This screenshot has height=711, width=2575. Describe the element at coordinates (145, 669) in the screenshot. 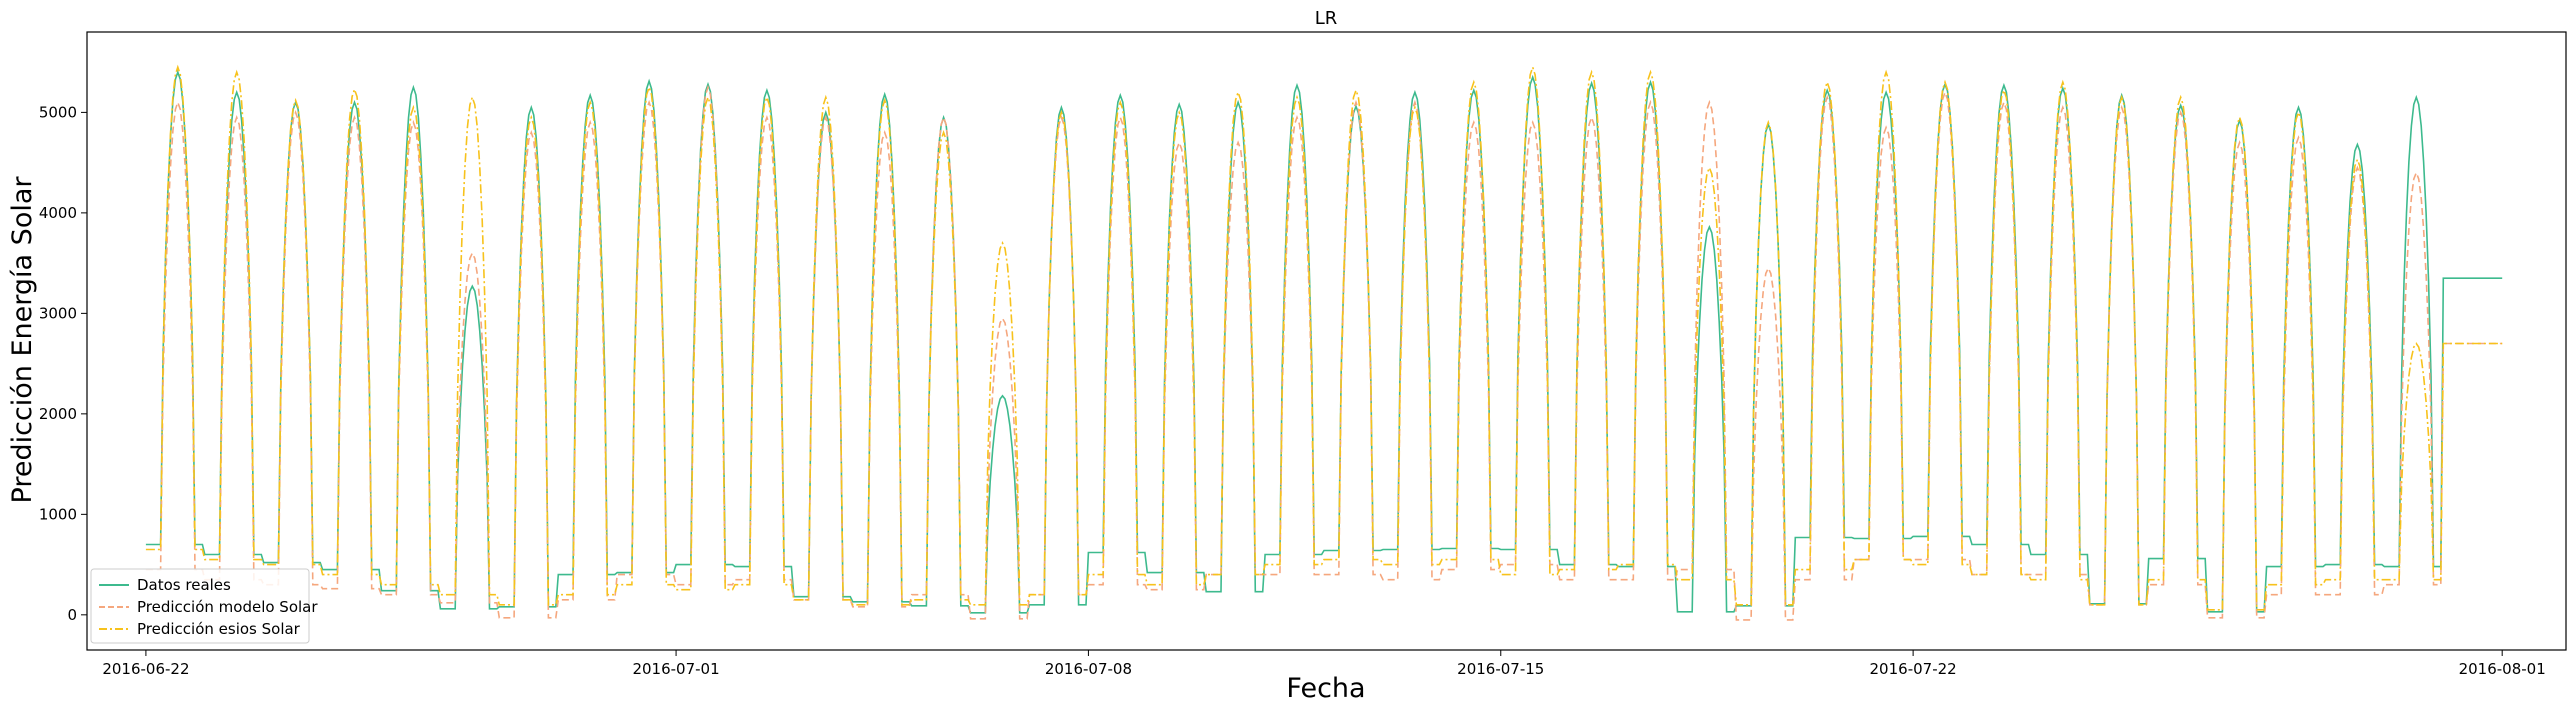

I see `x-tick-label: 2016-06-22` at that location.